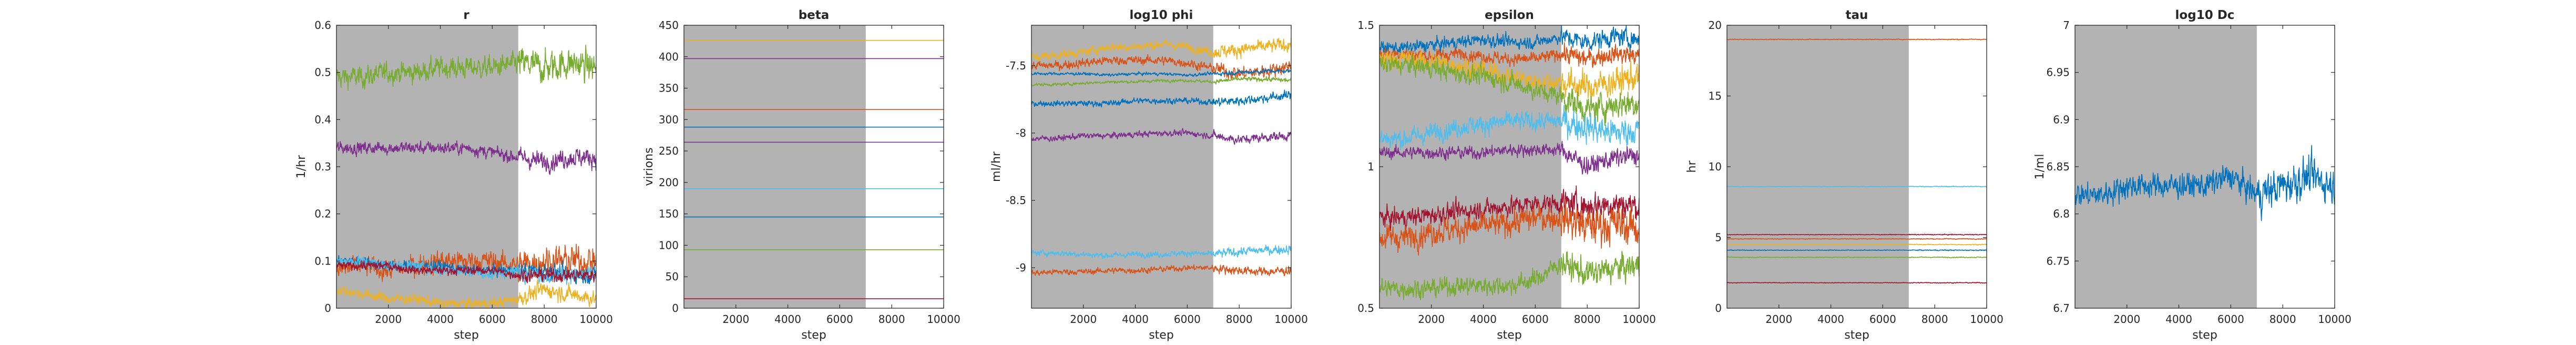  What do you see at coordinates (2061, 119) in the screenshot?
I see `y-tick-label: 6.9` at bounding box center [2061, 119].